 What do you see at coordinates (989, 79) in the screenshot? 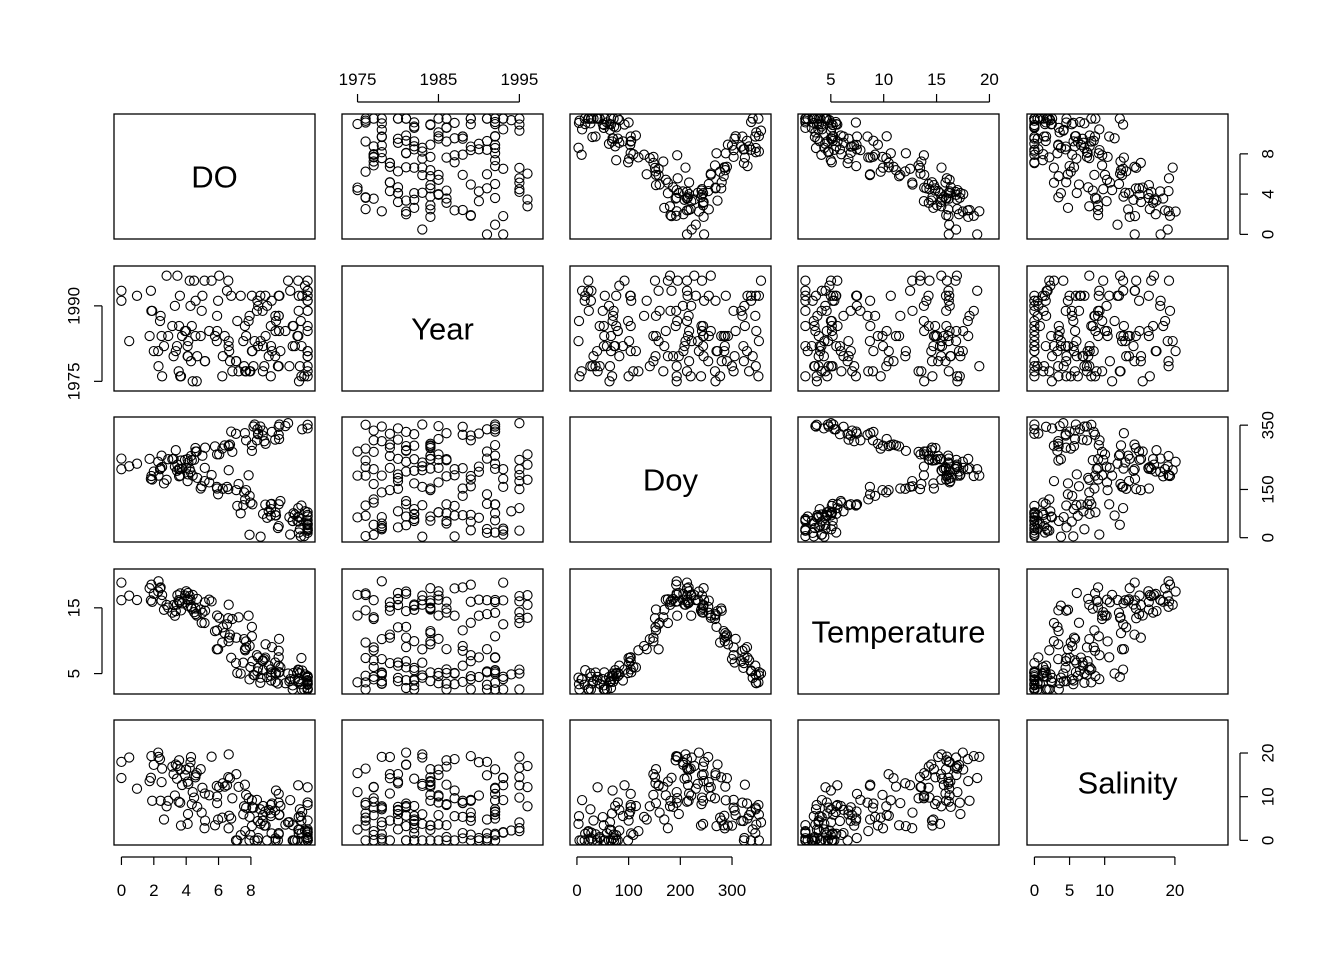
I see `tick-label: 20` at bounding box center [989, 79].